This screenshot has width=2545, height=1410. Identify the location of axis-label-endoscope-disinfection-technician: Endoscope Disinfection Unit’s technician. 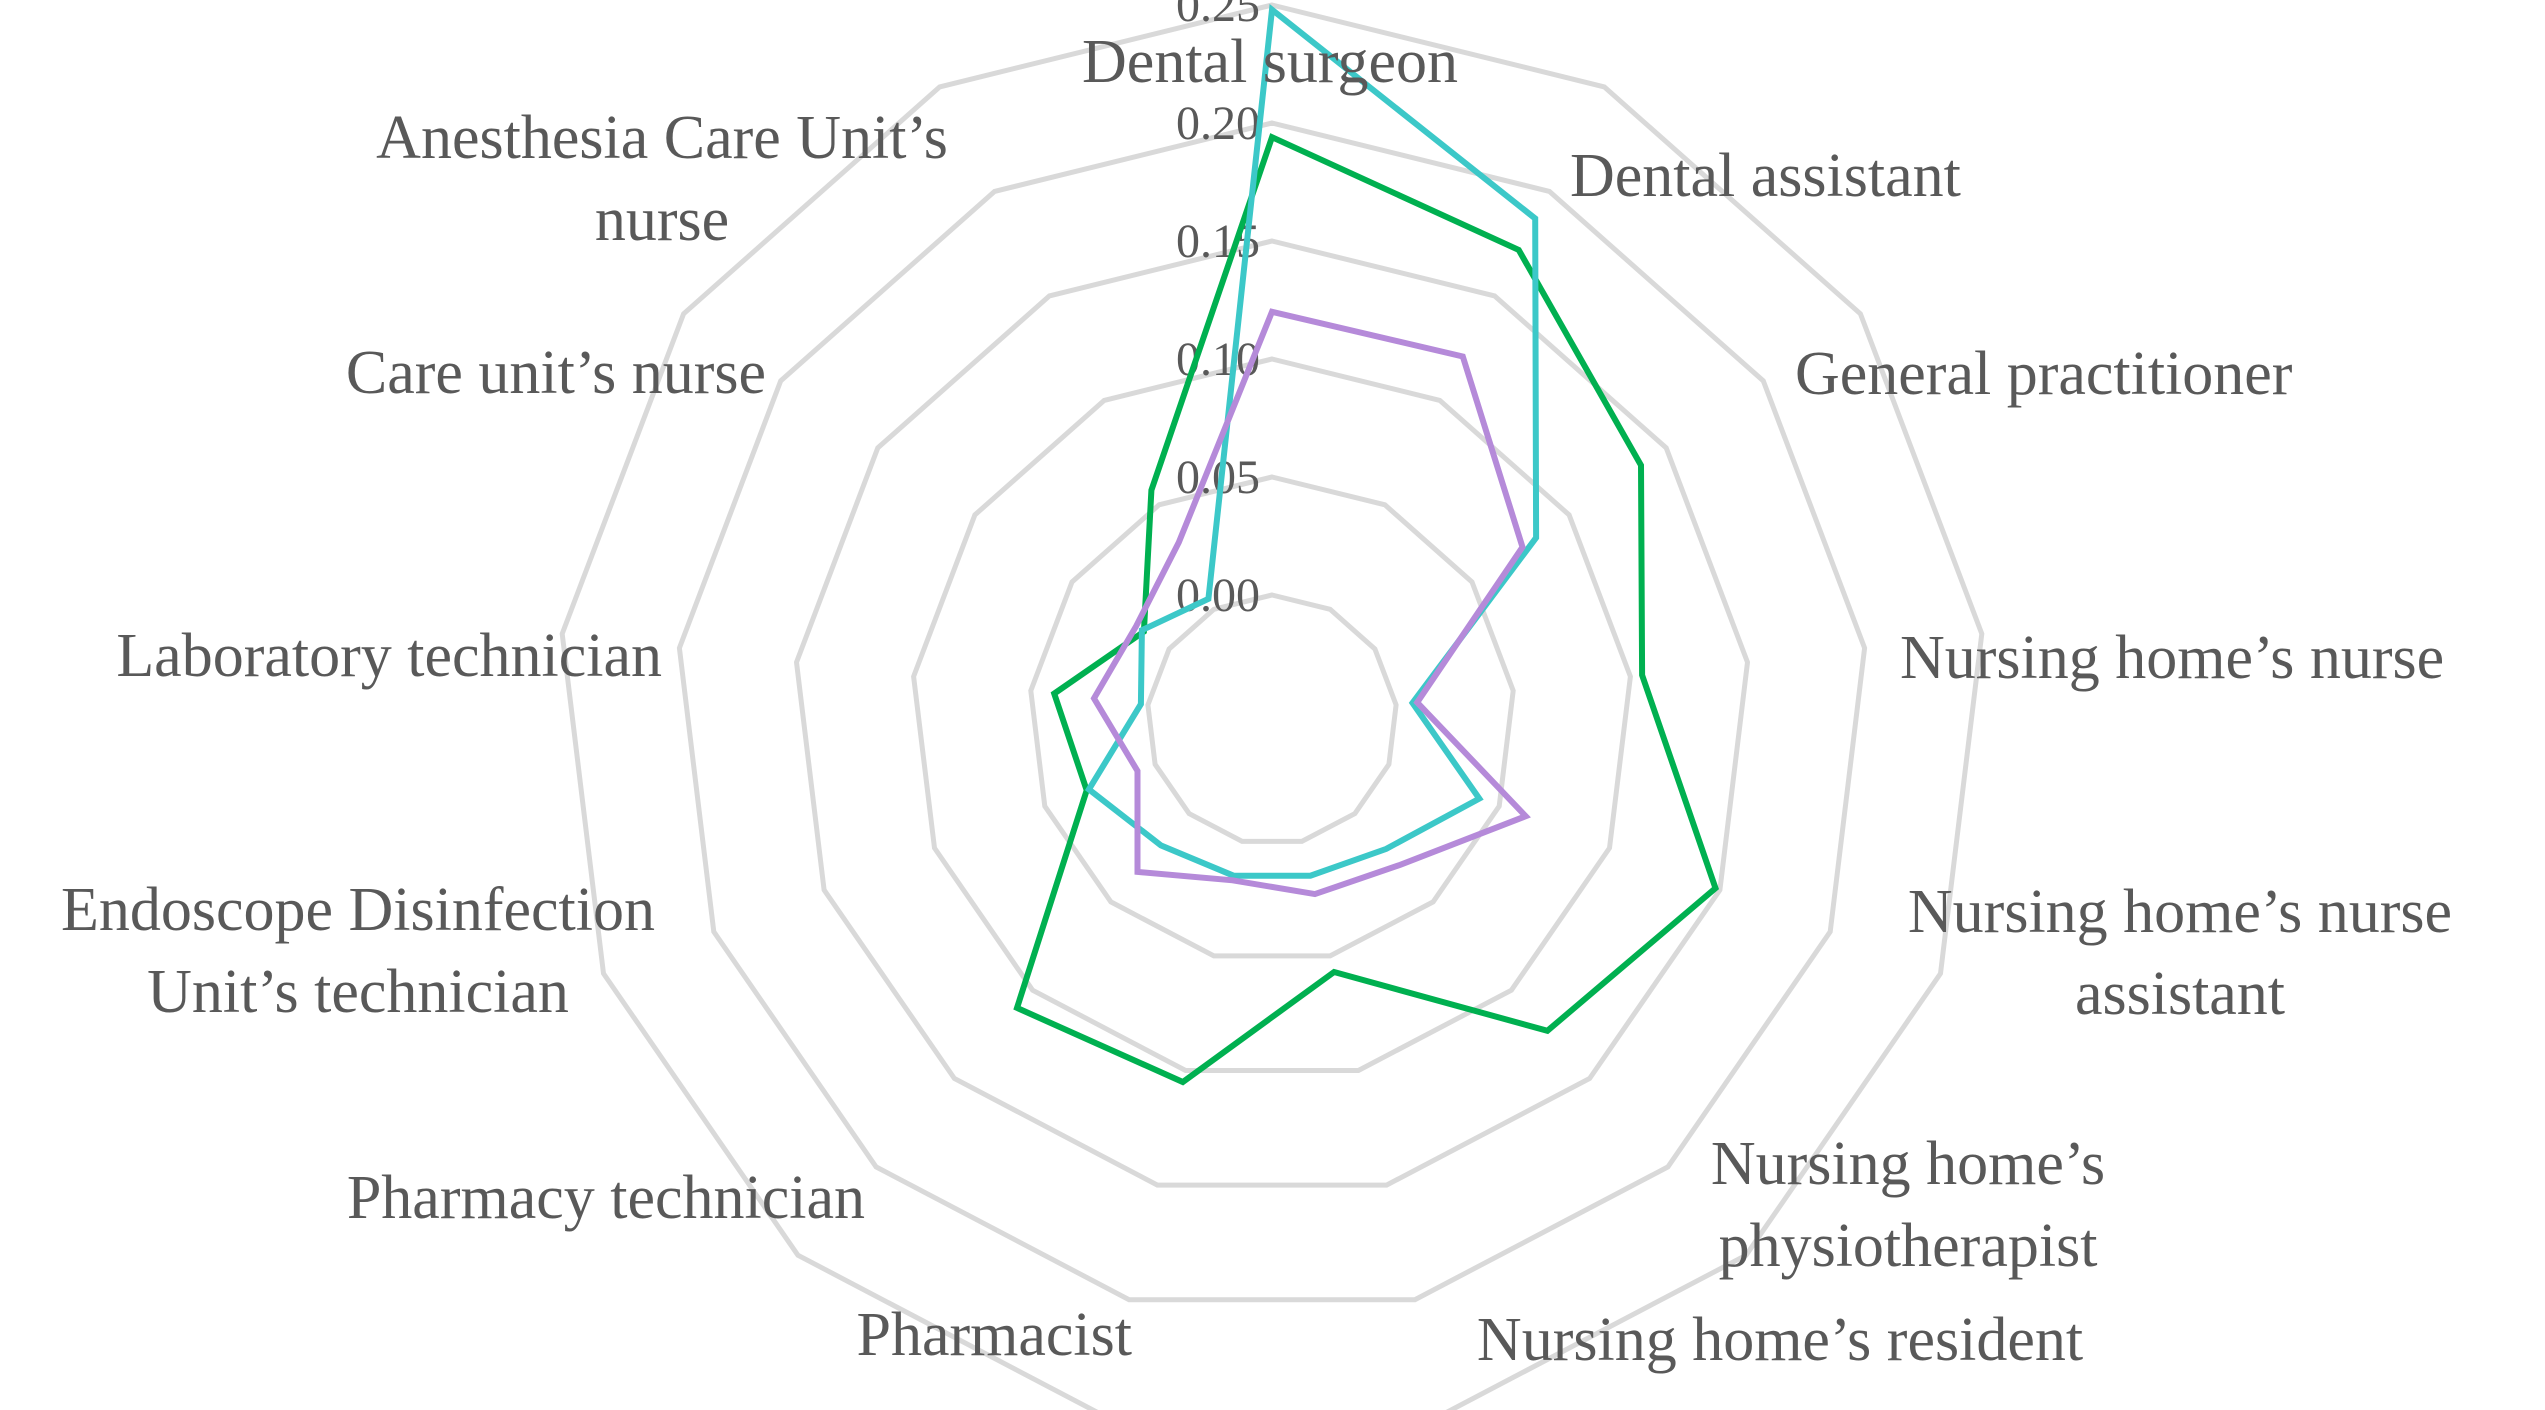
(358, 951).